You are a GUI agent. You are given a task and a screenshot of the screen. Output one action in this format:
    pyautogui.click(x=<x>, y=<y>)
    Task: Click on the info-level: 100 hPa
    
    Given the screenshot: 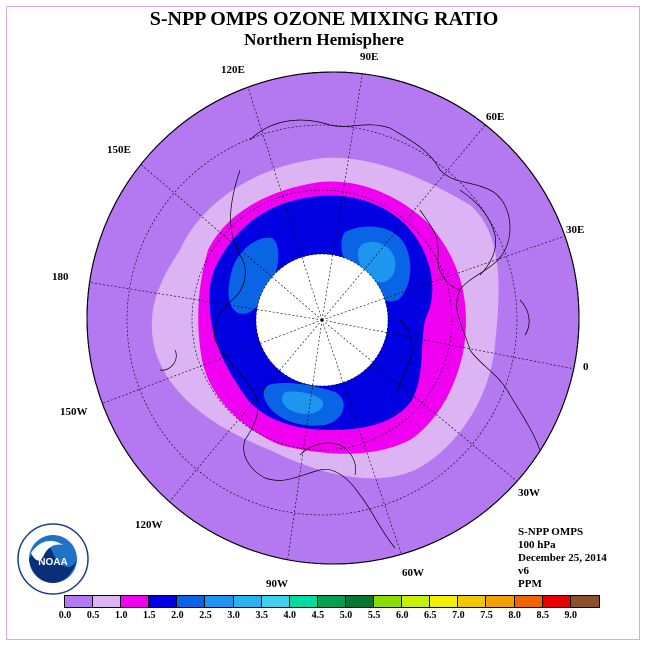 What is the action you would take?
    pyautogui.click(x=537, y=545)
    